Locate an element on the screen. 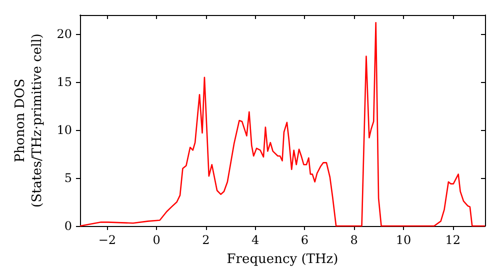  y-tick-label: 0 is located at coordinates (68, 226).